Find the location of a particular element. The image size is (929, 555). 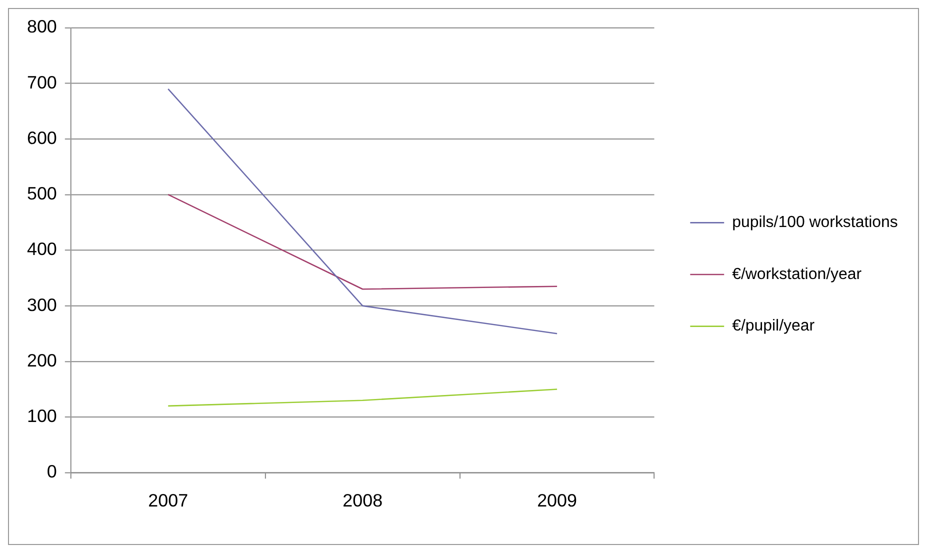

y-tick-label: 0 is located at coordinates (51, 472).